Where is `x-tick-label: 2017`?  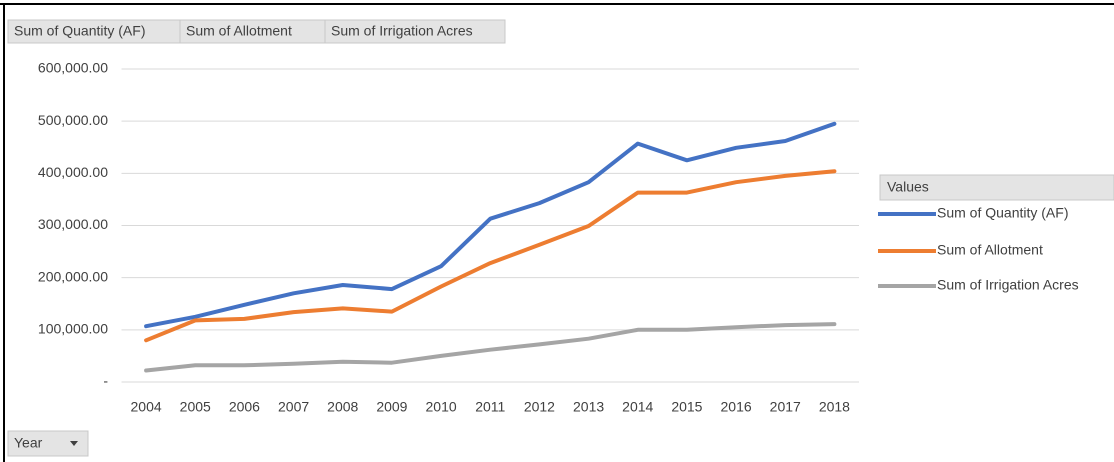 x-tick-label: 2017 is located at coordinates (785, 407).